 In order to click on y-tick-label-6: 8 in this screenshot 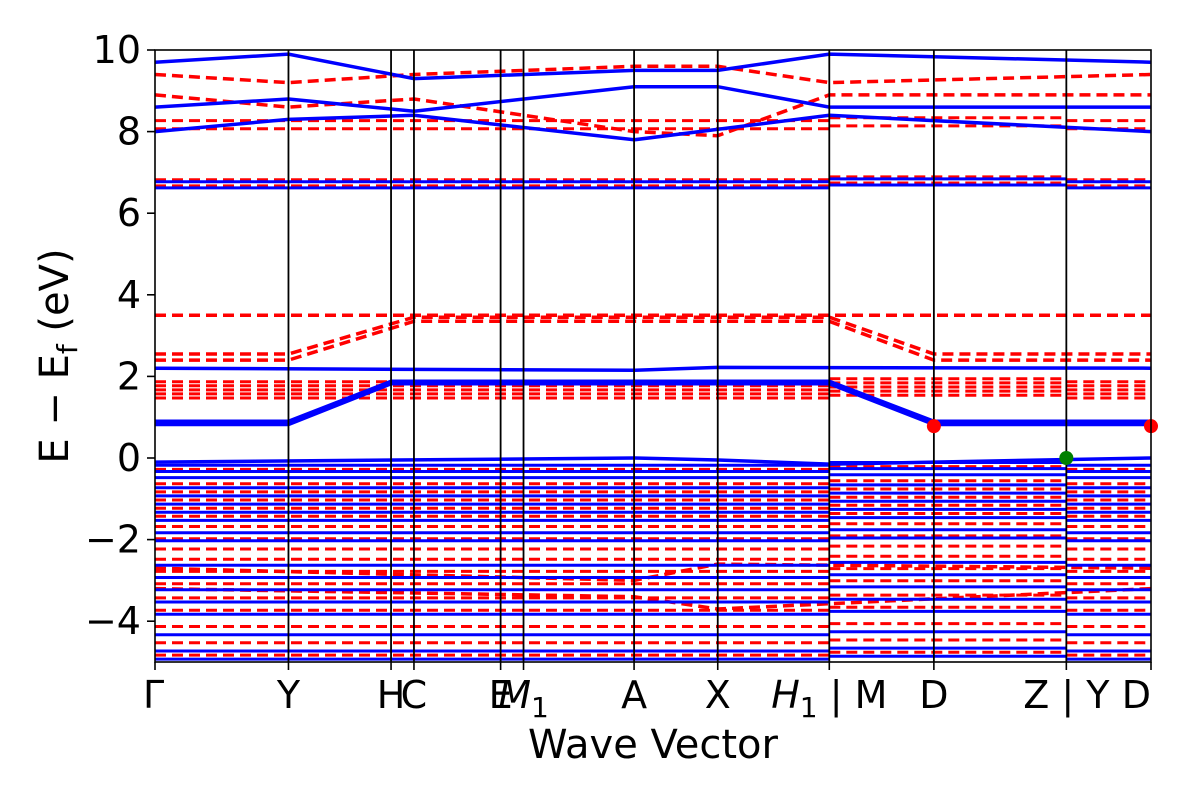, I will do `click(129, 132)`.